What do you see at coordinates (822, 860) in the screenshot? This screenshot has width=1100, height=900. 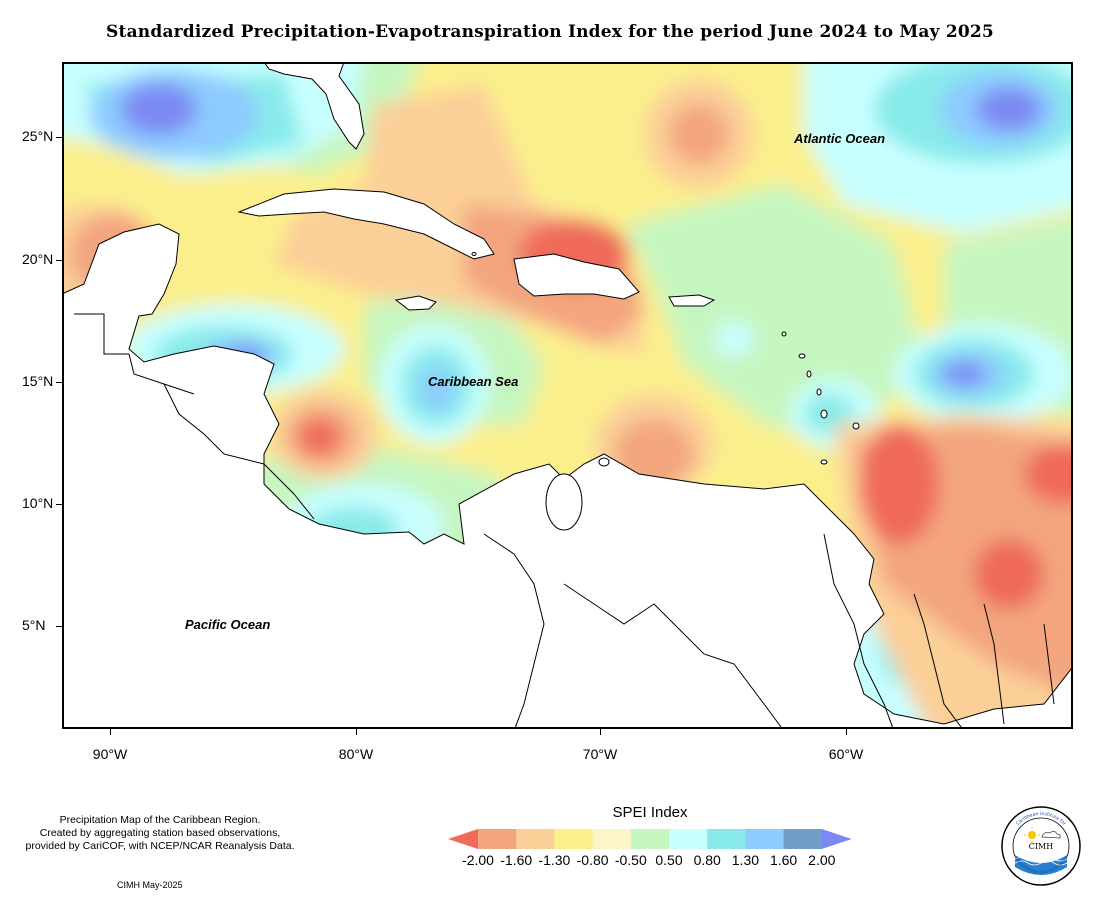 I see `legend-tick-label: 2.00` at bounding box center [822, 860].